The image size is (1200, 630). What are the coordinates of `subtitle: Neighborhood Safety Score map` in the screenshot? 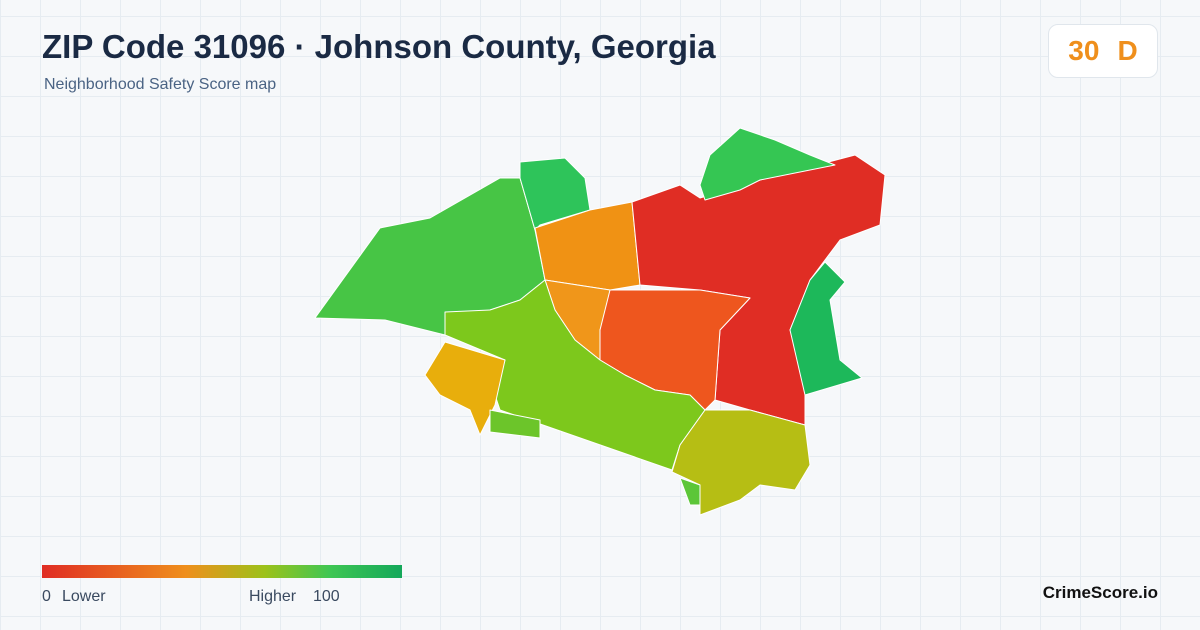 It's located at (160, 84).